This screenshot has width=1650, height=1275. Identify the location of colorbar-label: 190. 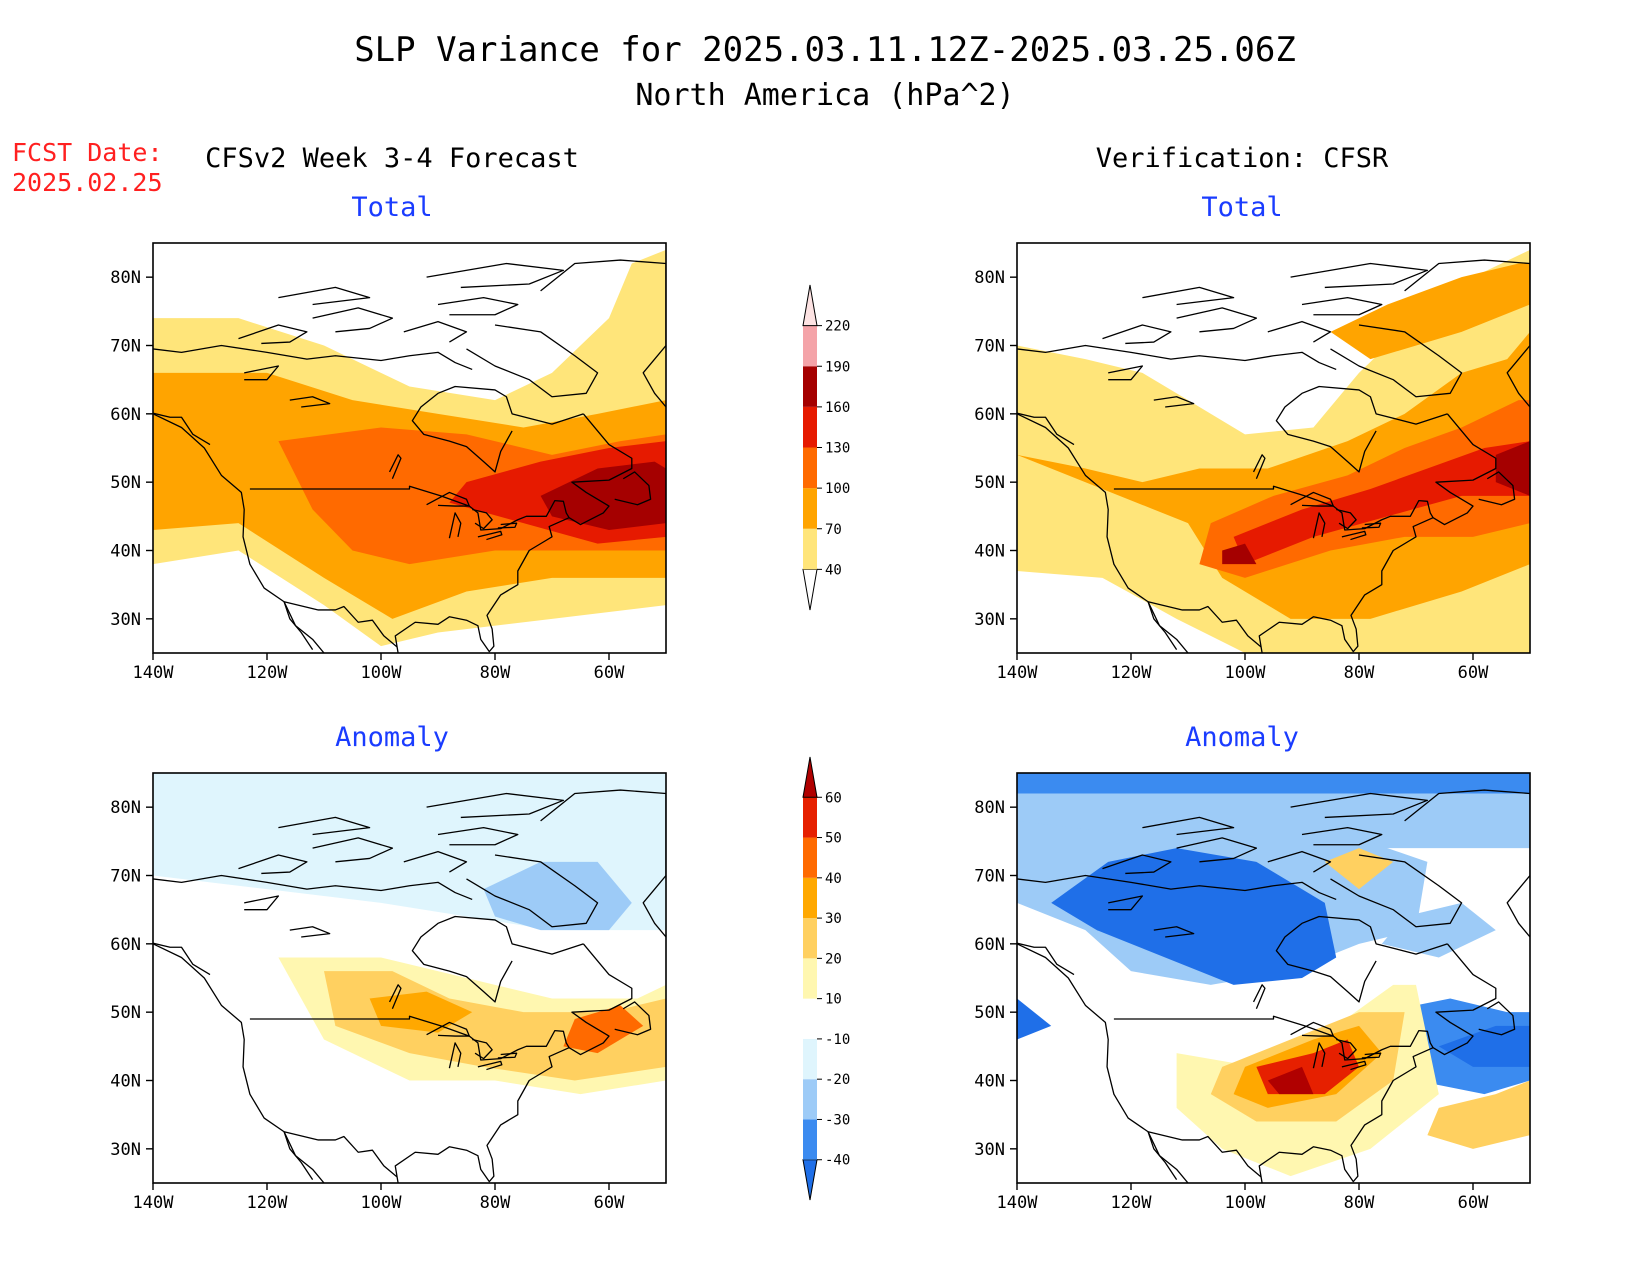
(837, 367).